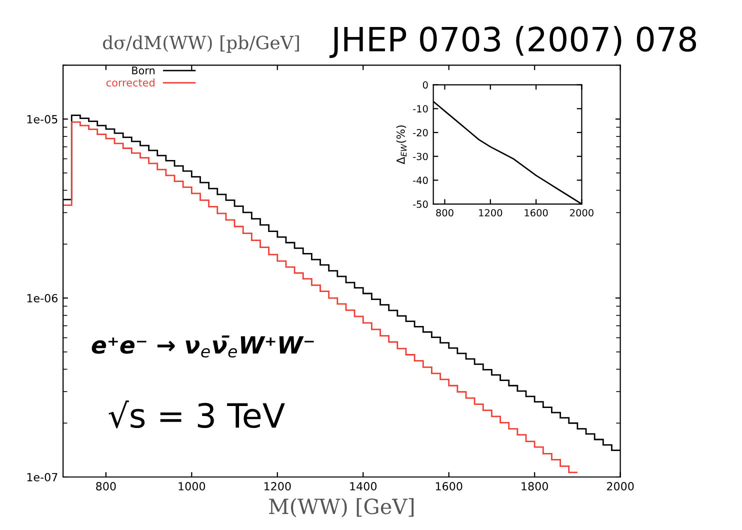 Image resolution: width=742 pixels, height=530 pixels. I want to click on y-tick-label: -40, so click(420, 180).